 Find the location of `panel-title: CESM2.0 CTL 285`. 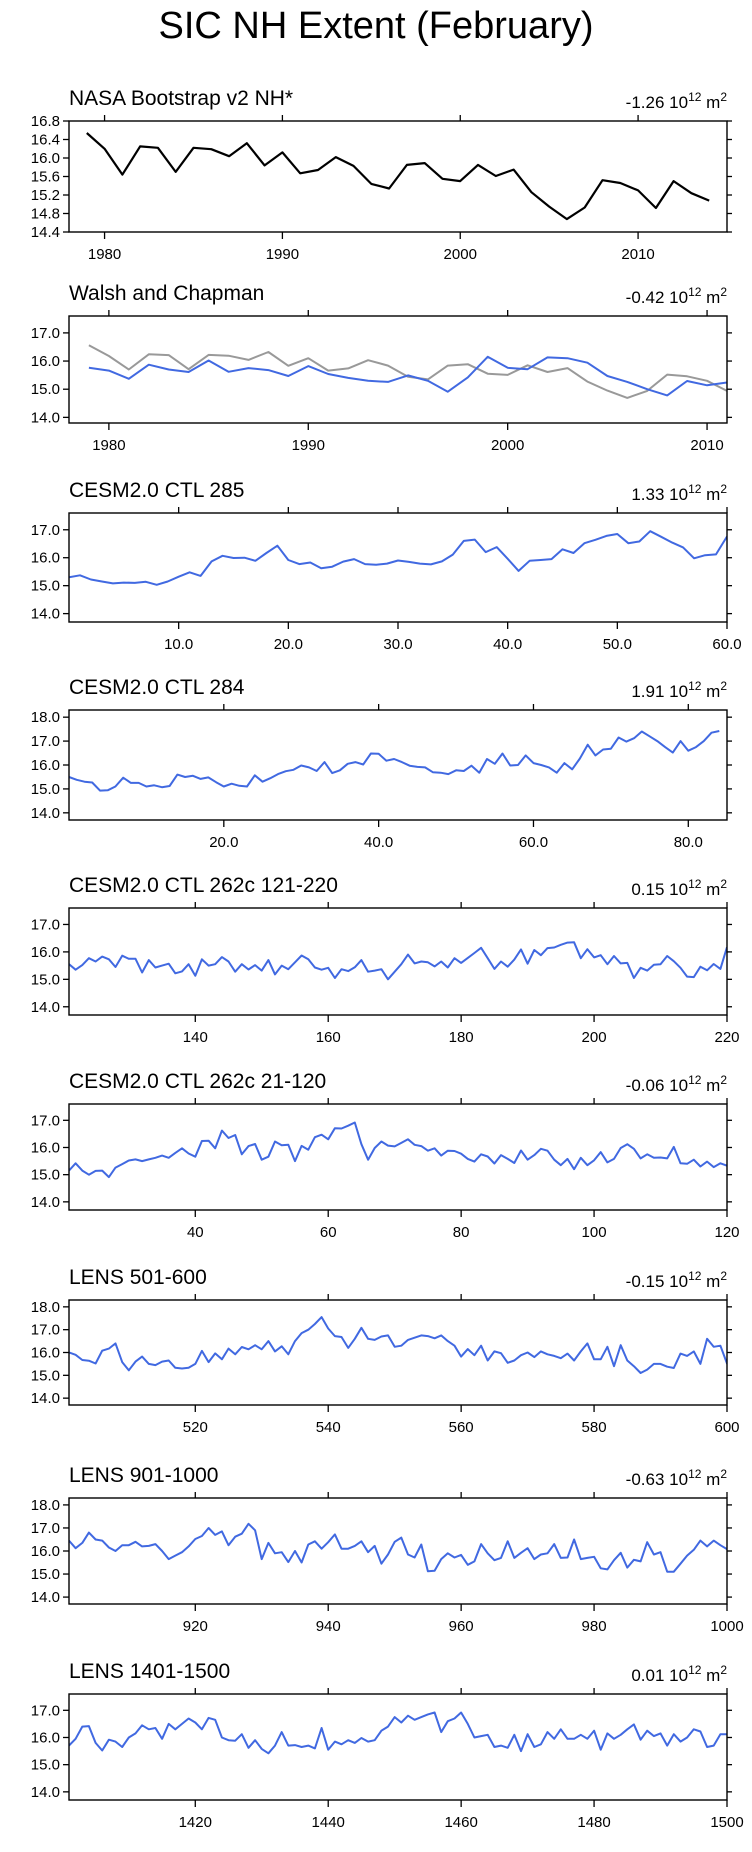

panel-title: CESM2.0 CTL 285 is located at coordinates (156, 490).